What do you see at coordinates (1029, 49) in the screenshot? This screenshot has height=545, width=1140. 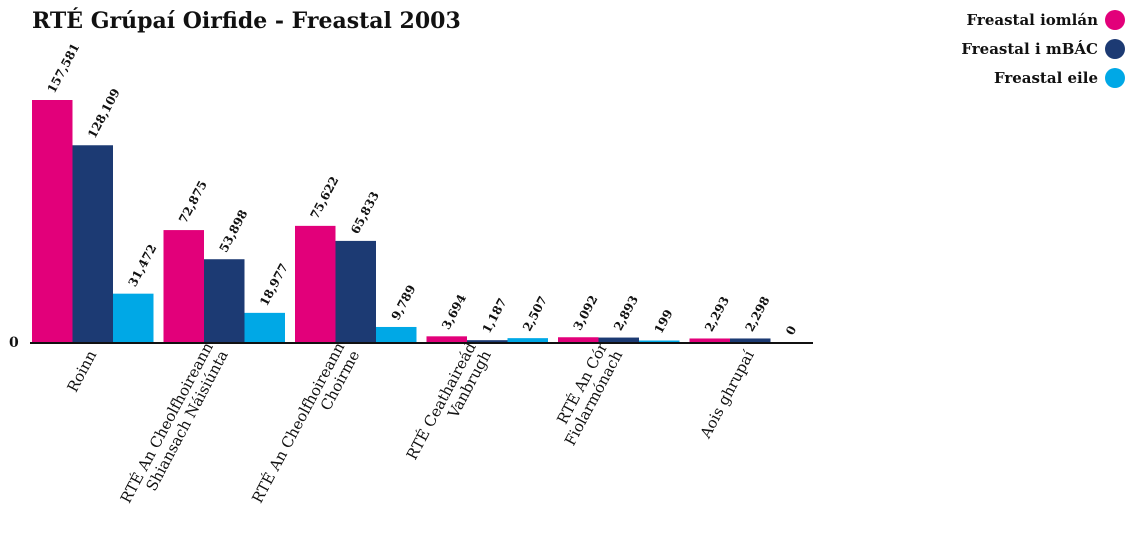 I see `legend-label-1: Freastal i mBÁC` at bounding box center [1029, 49].